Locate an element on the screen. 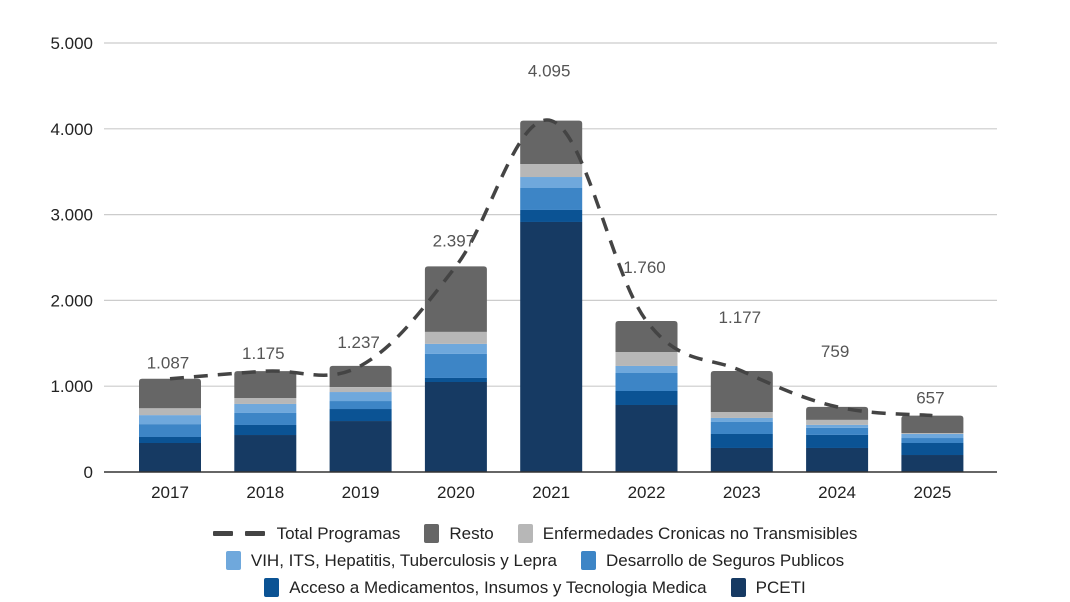  bar-stack-2025 is located at coordinates (932, 443).